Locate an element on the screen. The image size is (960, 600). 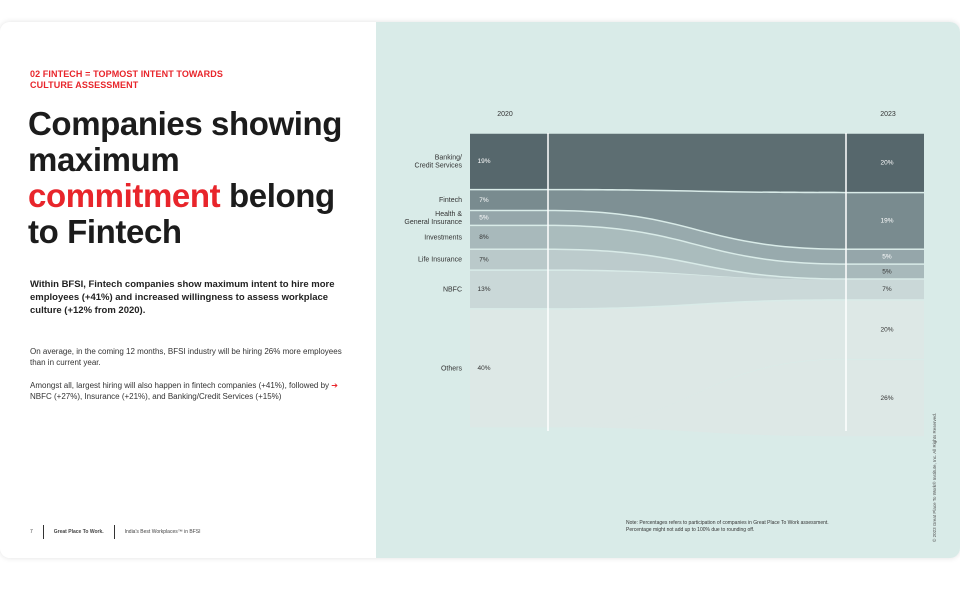
category-label: Investments is located at coordinates (443, 237).